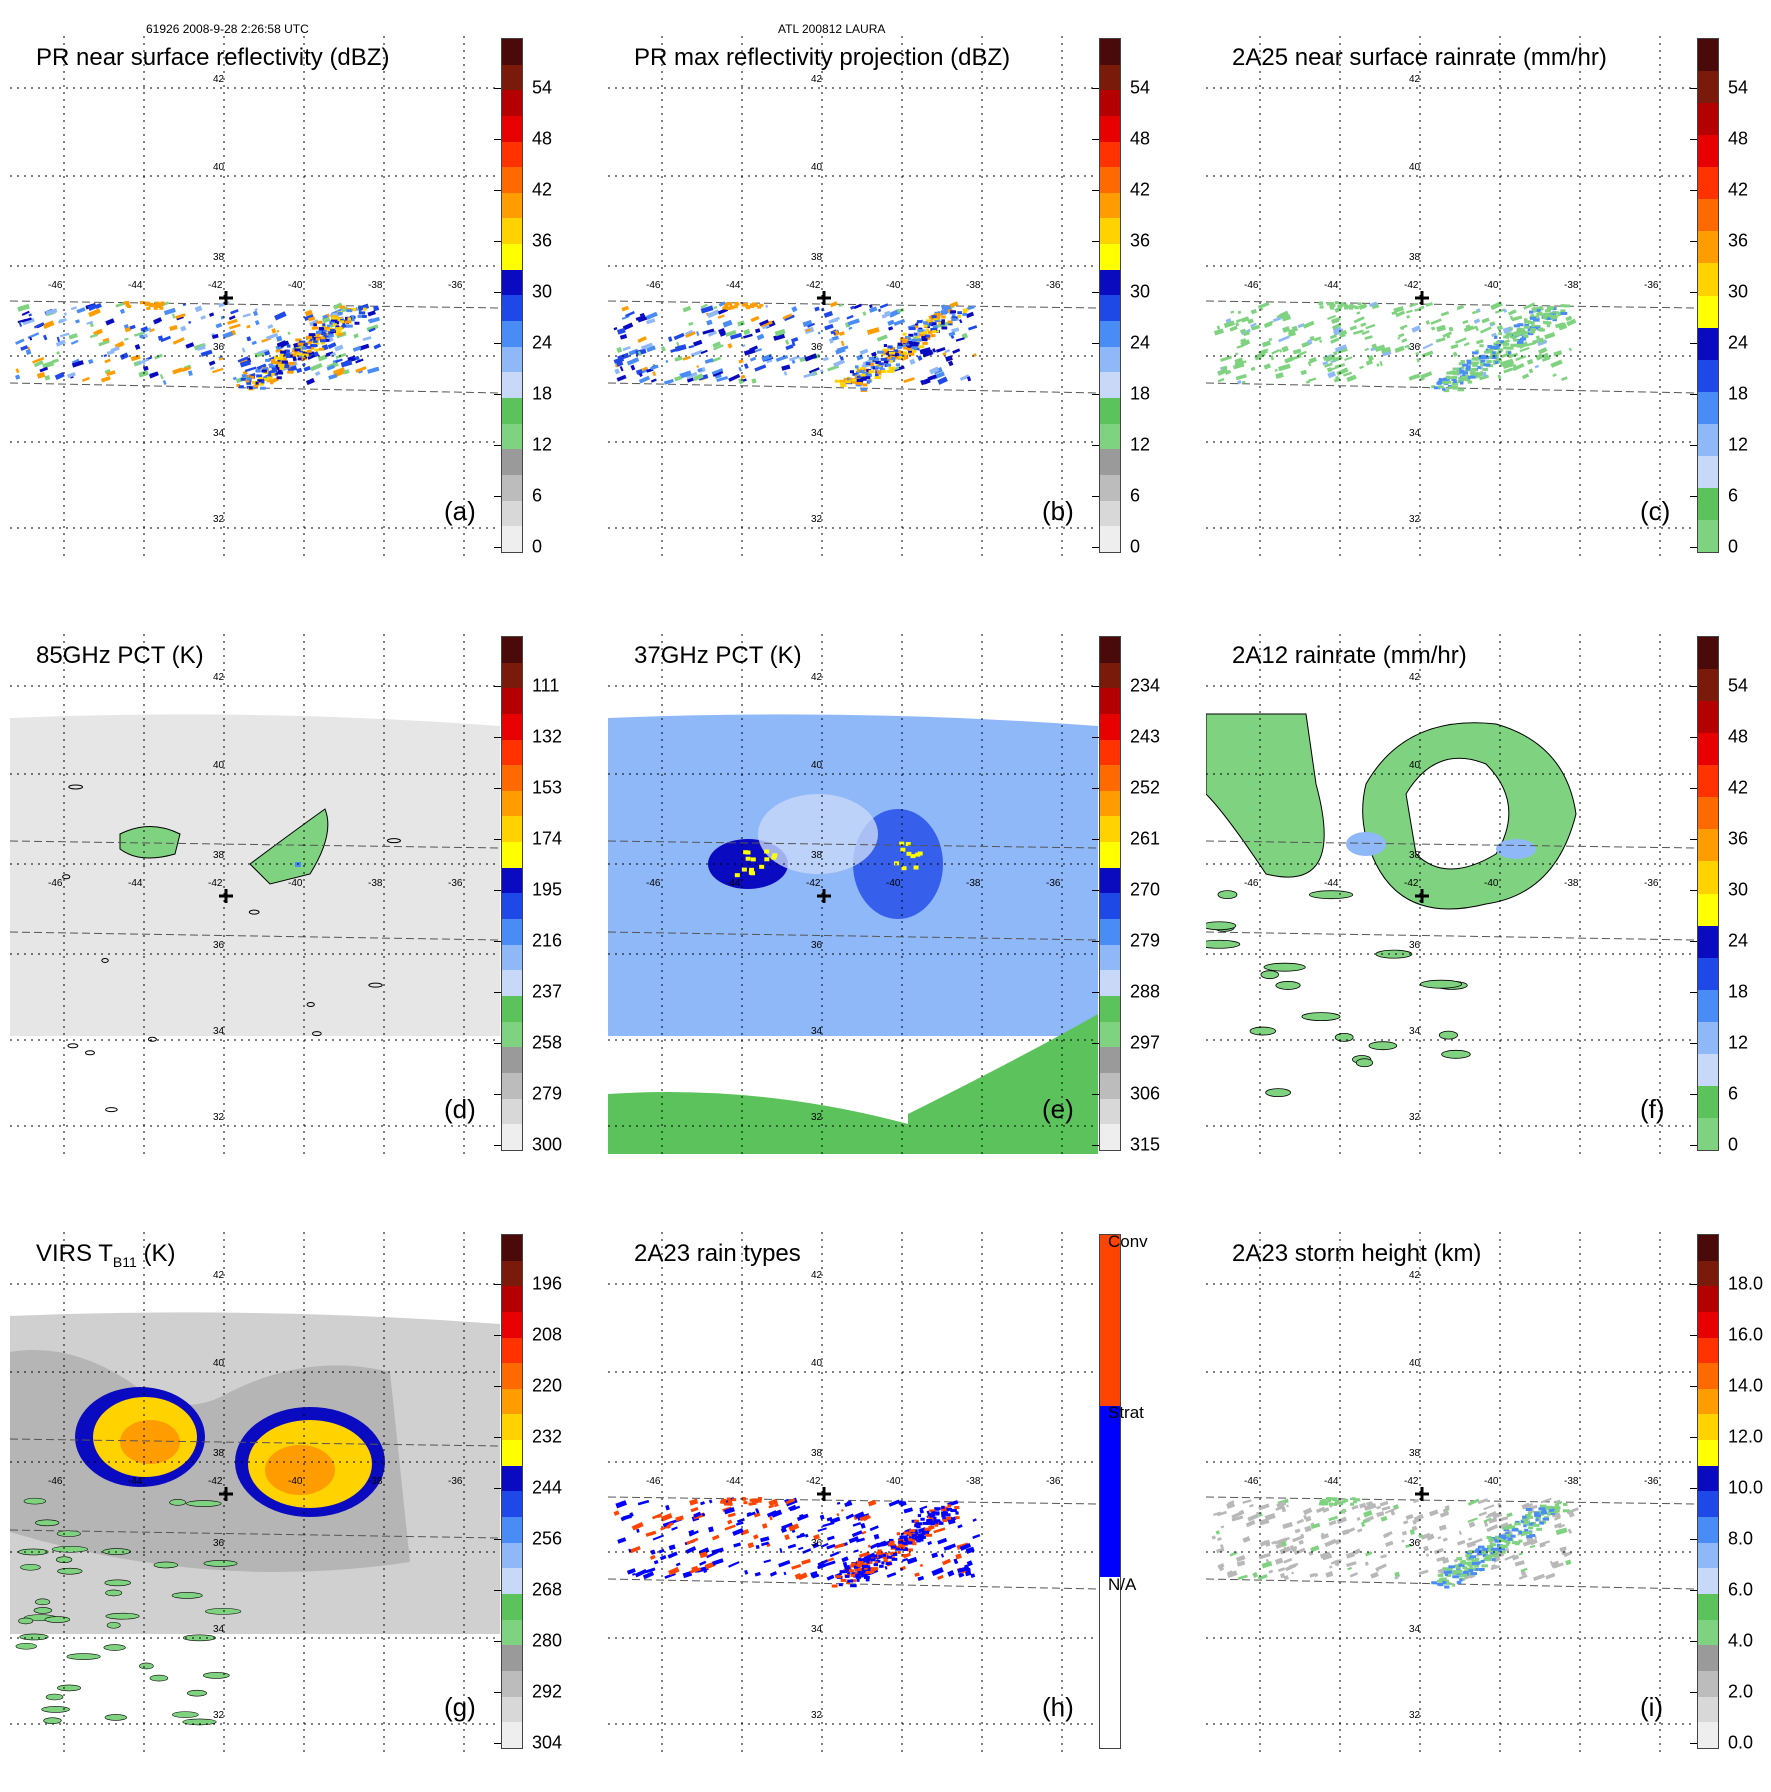 This screenshot has height=1792, width=1771. I want to click on colorbar, so click(1708, 893).